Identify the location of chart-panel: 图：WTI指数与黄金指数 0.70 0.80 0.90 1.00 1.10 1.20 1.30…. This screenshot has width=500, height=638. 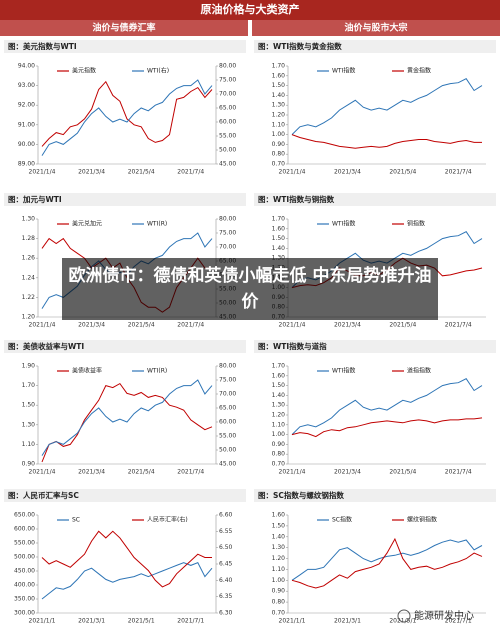
(375, 108).